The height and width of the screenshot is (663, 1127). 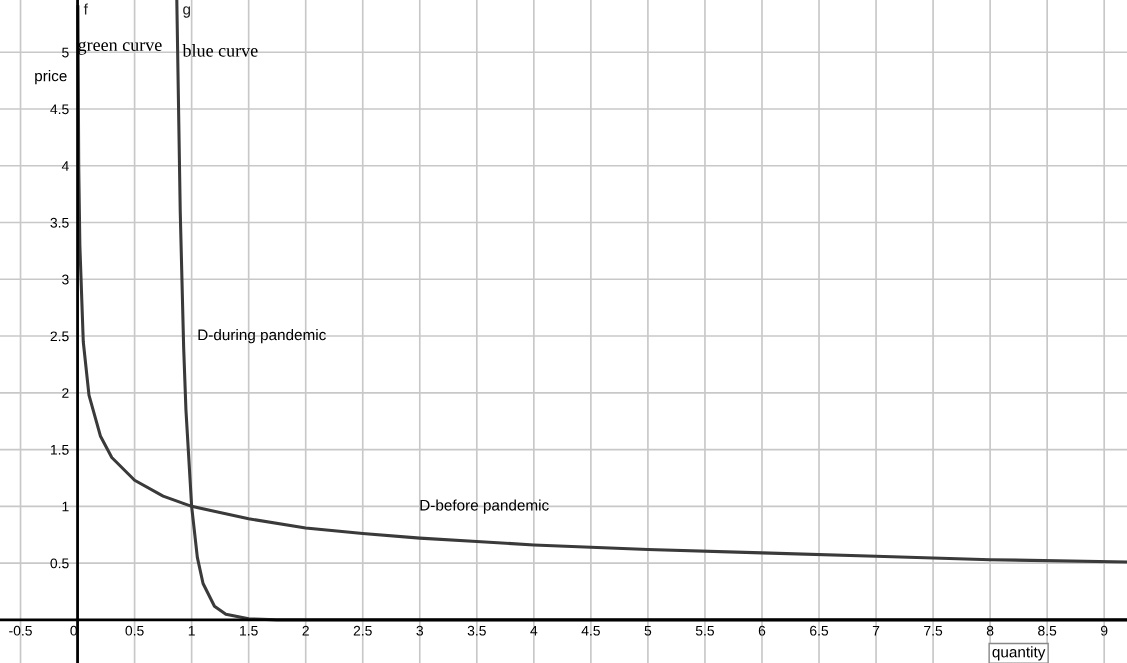 I want to click on x-tick-label: 0.5, so click(x=134, y=630).